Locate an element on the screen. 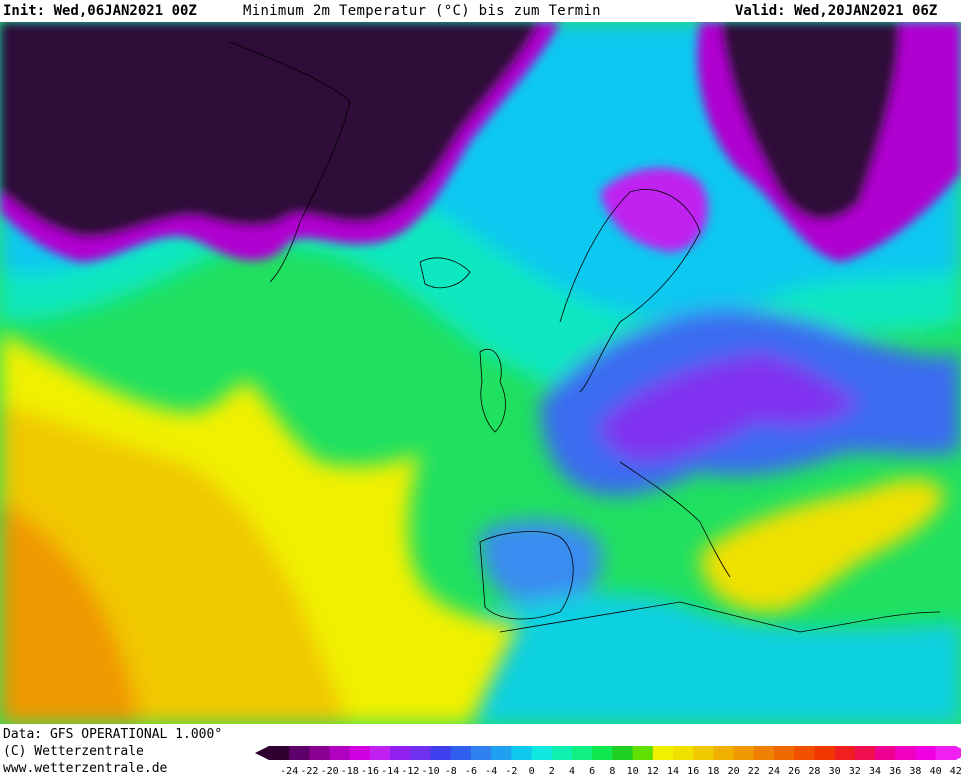 The width and height of the screenshot is (961, 780). legend-tick-label: 4 is located at coordinates (572, 771).